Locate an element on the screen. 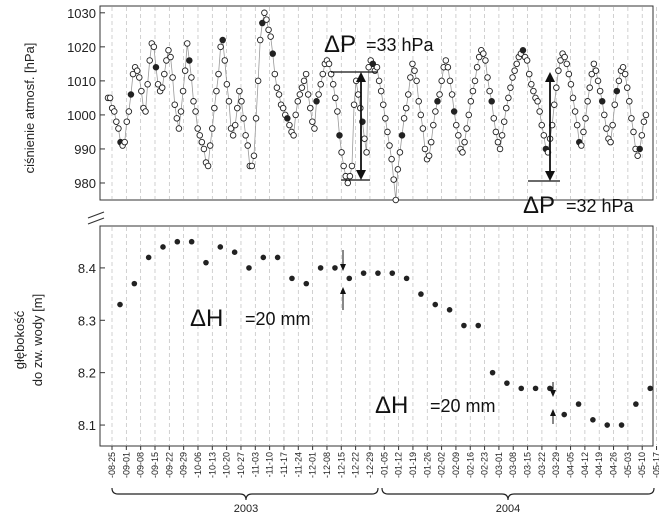 The image size is (659, 517). delta-p-symbol-1: ΔP is located at coordinates (340, 44).